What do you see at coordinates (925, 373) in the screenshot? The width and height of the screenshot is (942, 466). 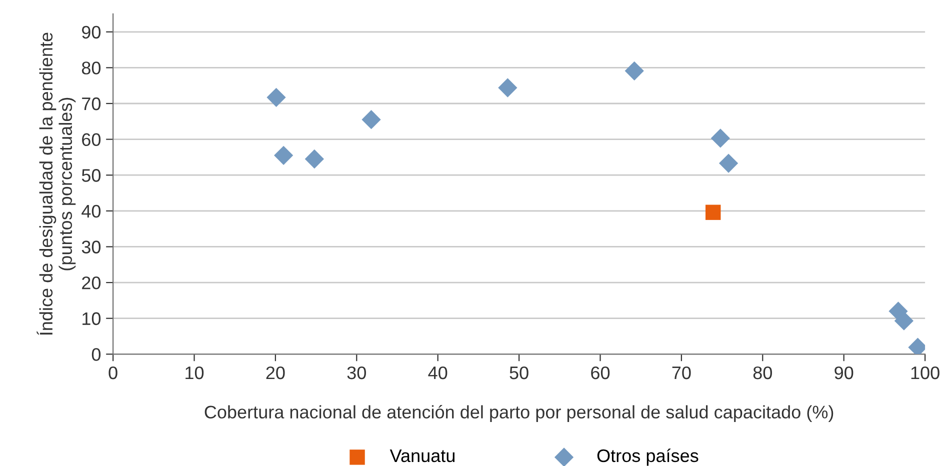 I see `x-tick-label: 100` at bounding box center [925, 373].